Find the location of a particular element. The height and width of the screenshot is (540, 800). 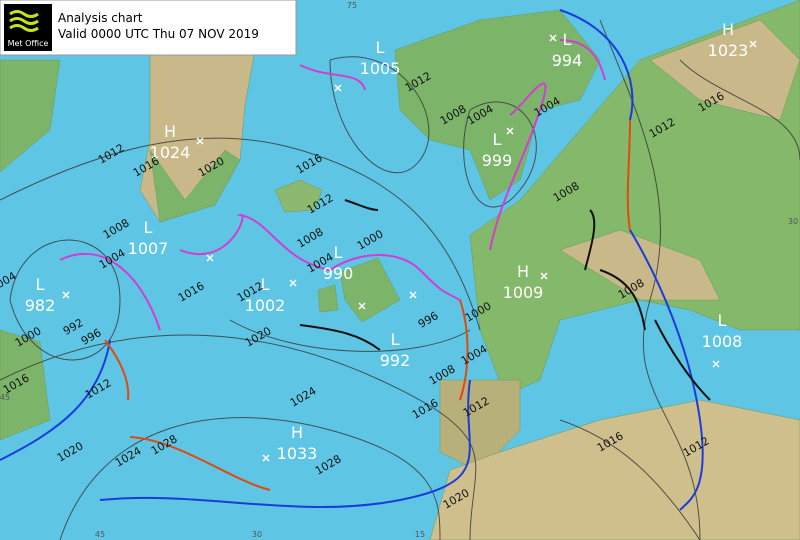

iberia is located at coordinates (480, 426).